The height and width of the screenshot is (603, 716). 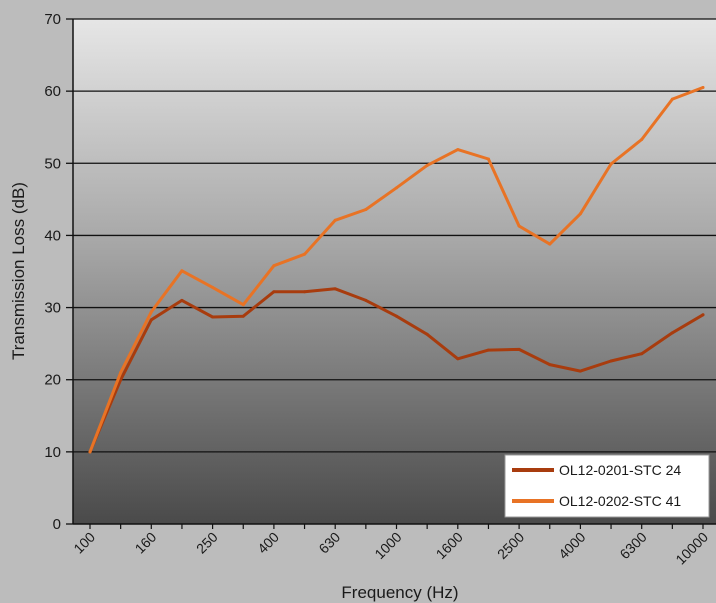 What do you see at coordinates (632, 545) in the screenshot?
I see `x-tick-label-6300: 6300` at bounding box center [632, 545].